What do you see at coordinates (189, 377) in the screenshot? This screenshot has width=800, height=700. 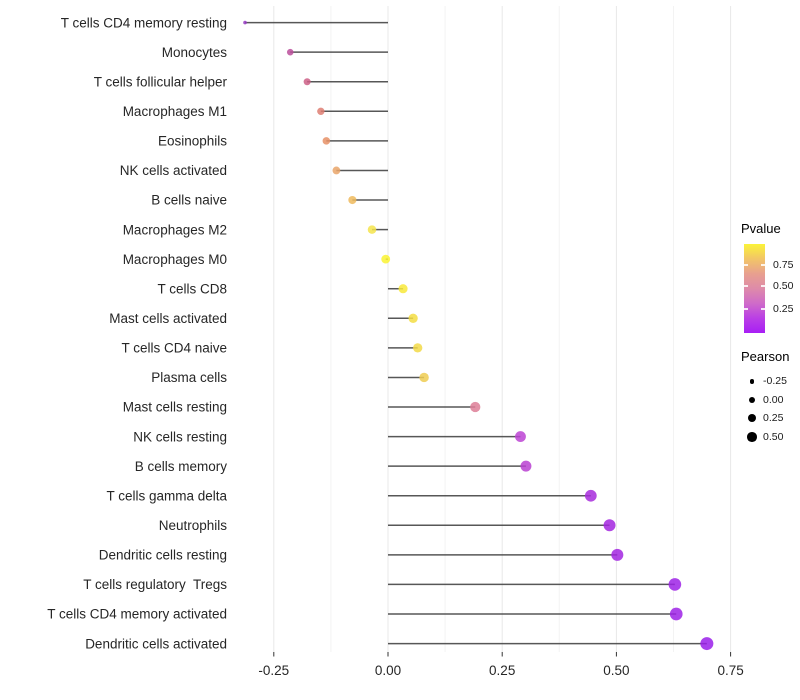 I see `y-axis-label: Plasma cells` at bounding box center [189, 377].